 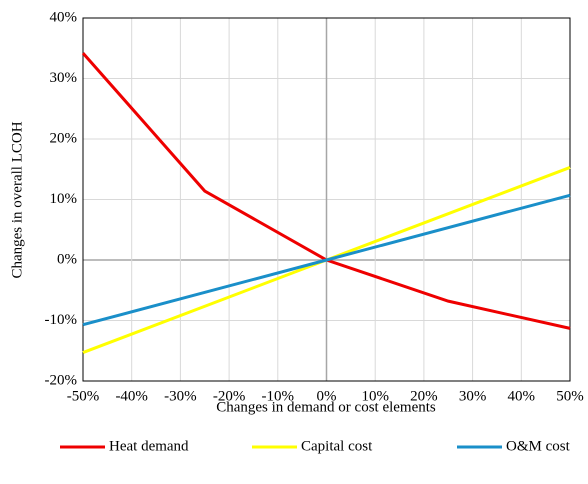 What do you see at coordinates (327, 396) in the screenshot?
I see `x-tick-label: 0%` at bounding box center [327, 396].